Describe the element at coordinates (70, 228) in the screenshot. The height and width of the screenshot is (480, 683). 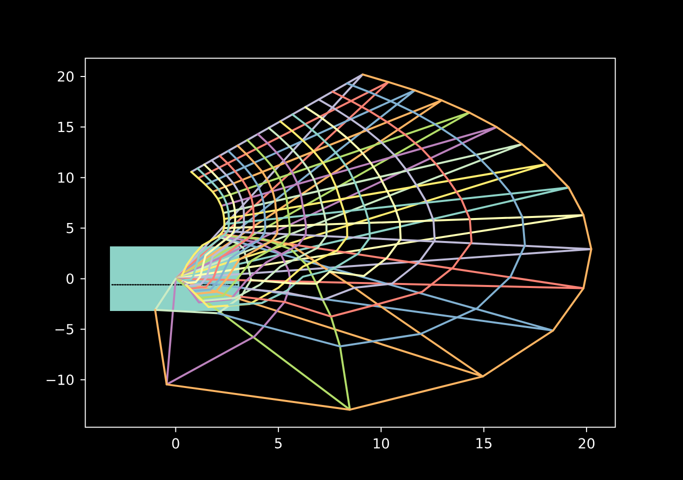
I see `y-tick-label: 5` at that location.